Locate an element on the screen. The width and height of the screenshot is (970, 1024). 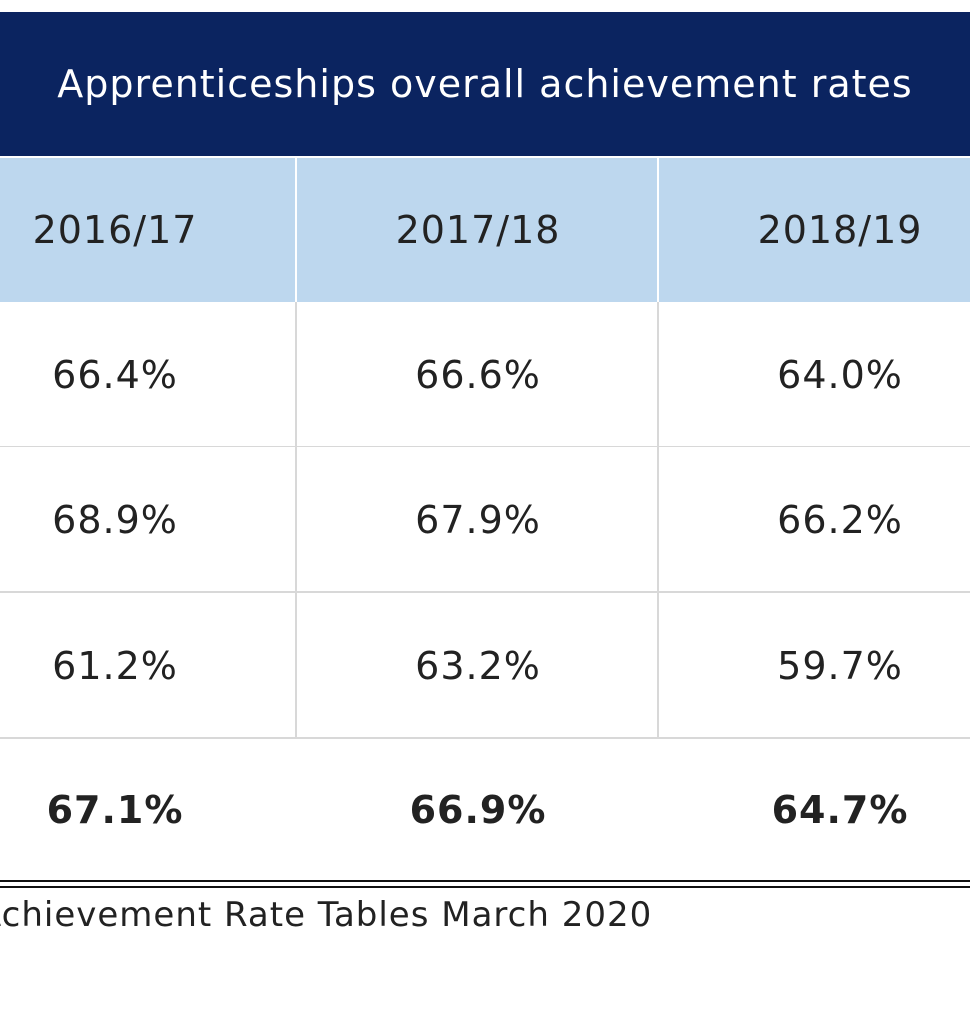
total-cell: 64.7% is located at coordinates (840, 810).